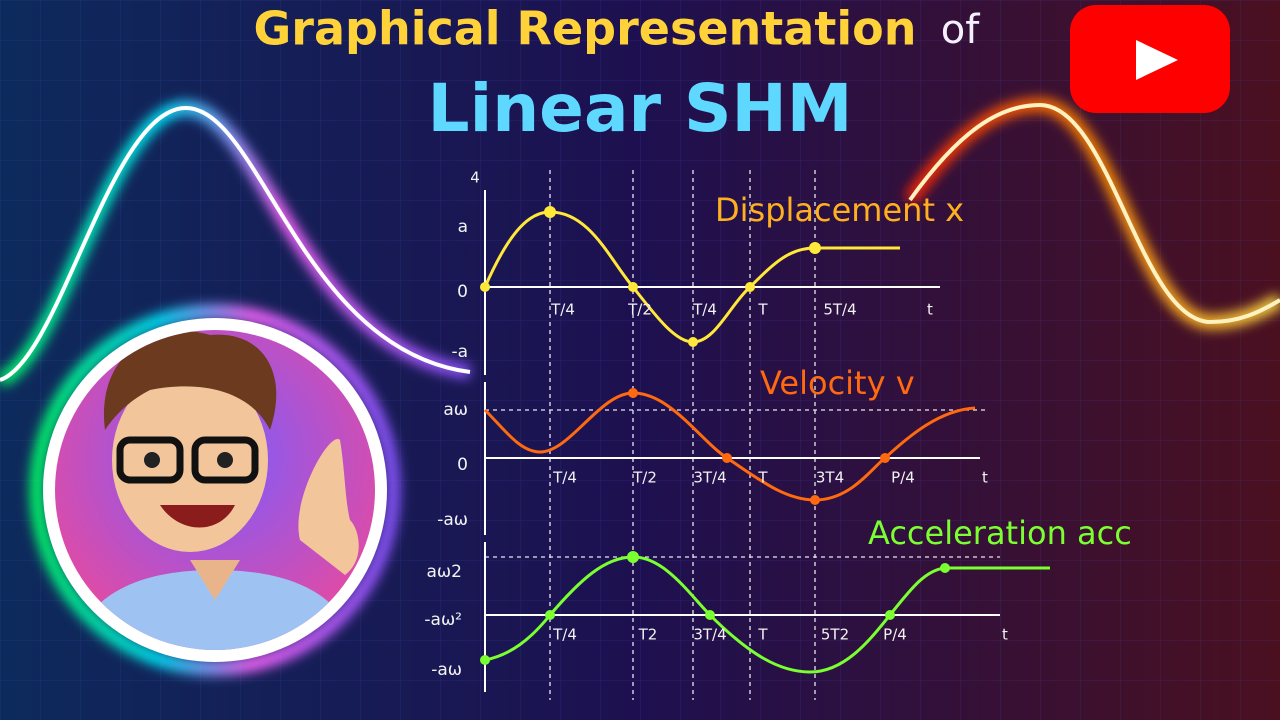 The width and height of the screenshot is (1280, 720). What do you see at coordinates (455, 410) in the screenshot?
I see `y-label: aω` at bounding box center [455, 410].